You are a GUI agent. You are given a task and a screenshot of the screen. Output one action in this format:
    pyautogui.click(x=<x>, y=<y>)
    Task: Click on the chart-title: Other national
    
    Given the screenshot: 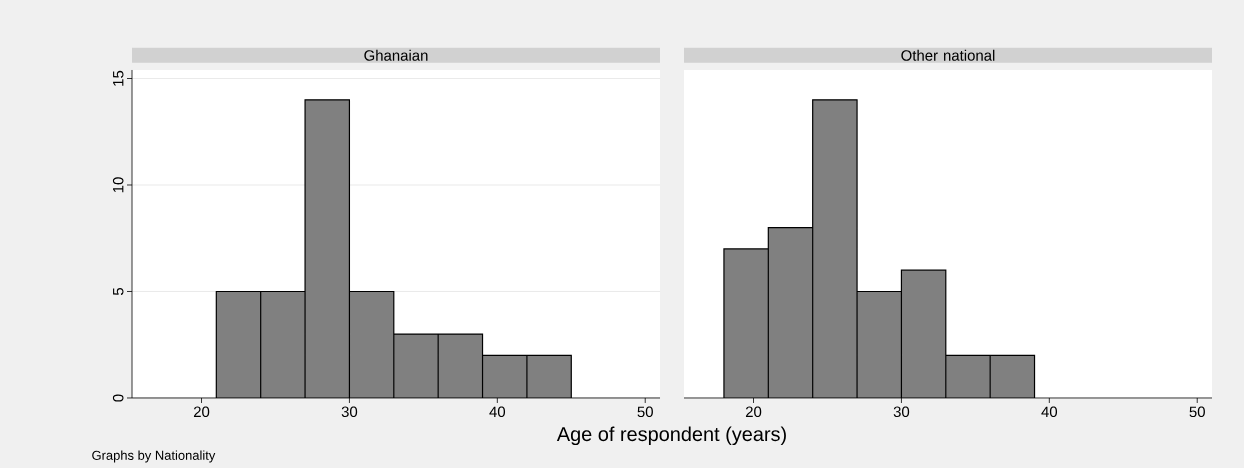 What is the action you would take?
    pyautogui.click(x=948, y=55)
    